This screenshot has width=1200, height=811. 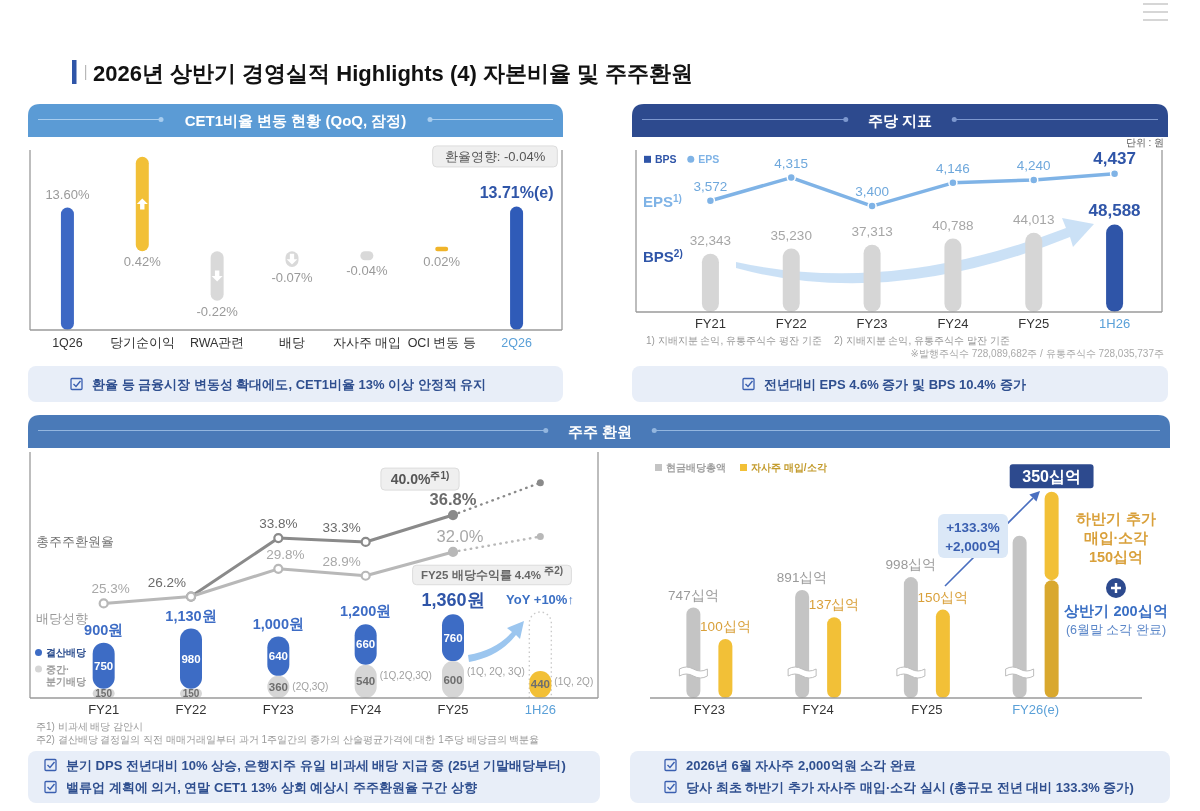 I want to click on annotation: 40.0%$^{주1)}$, so click(x=420, y=478).